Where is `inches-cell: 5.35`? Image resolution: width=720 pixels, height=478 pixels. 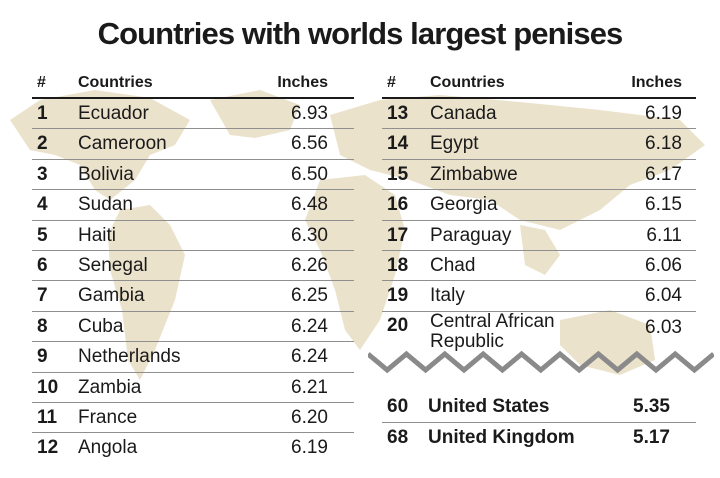 inches-cell: 5.35 is located at coordinates (651, 406).